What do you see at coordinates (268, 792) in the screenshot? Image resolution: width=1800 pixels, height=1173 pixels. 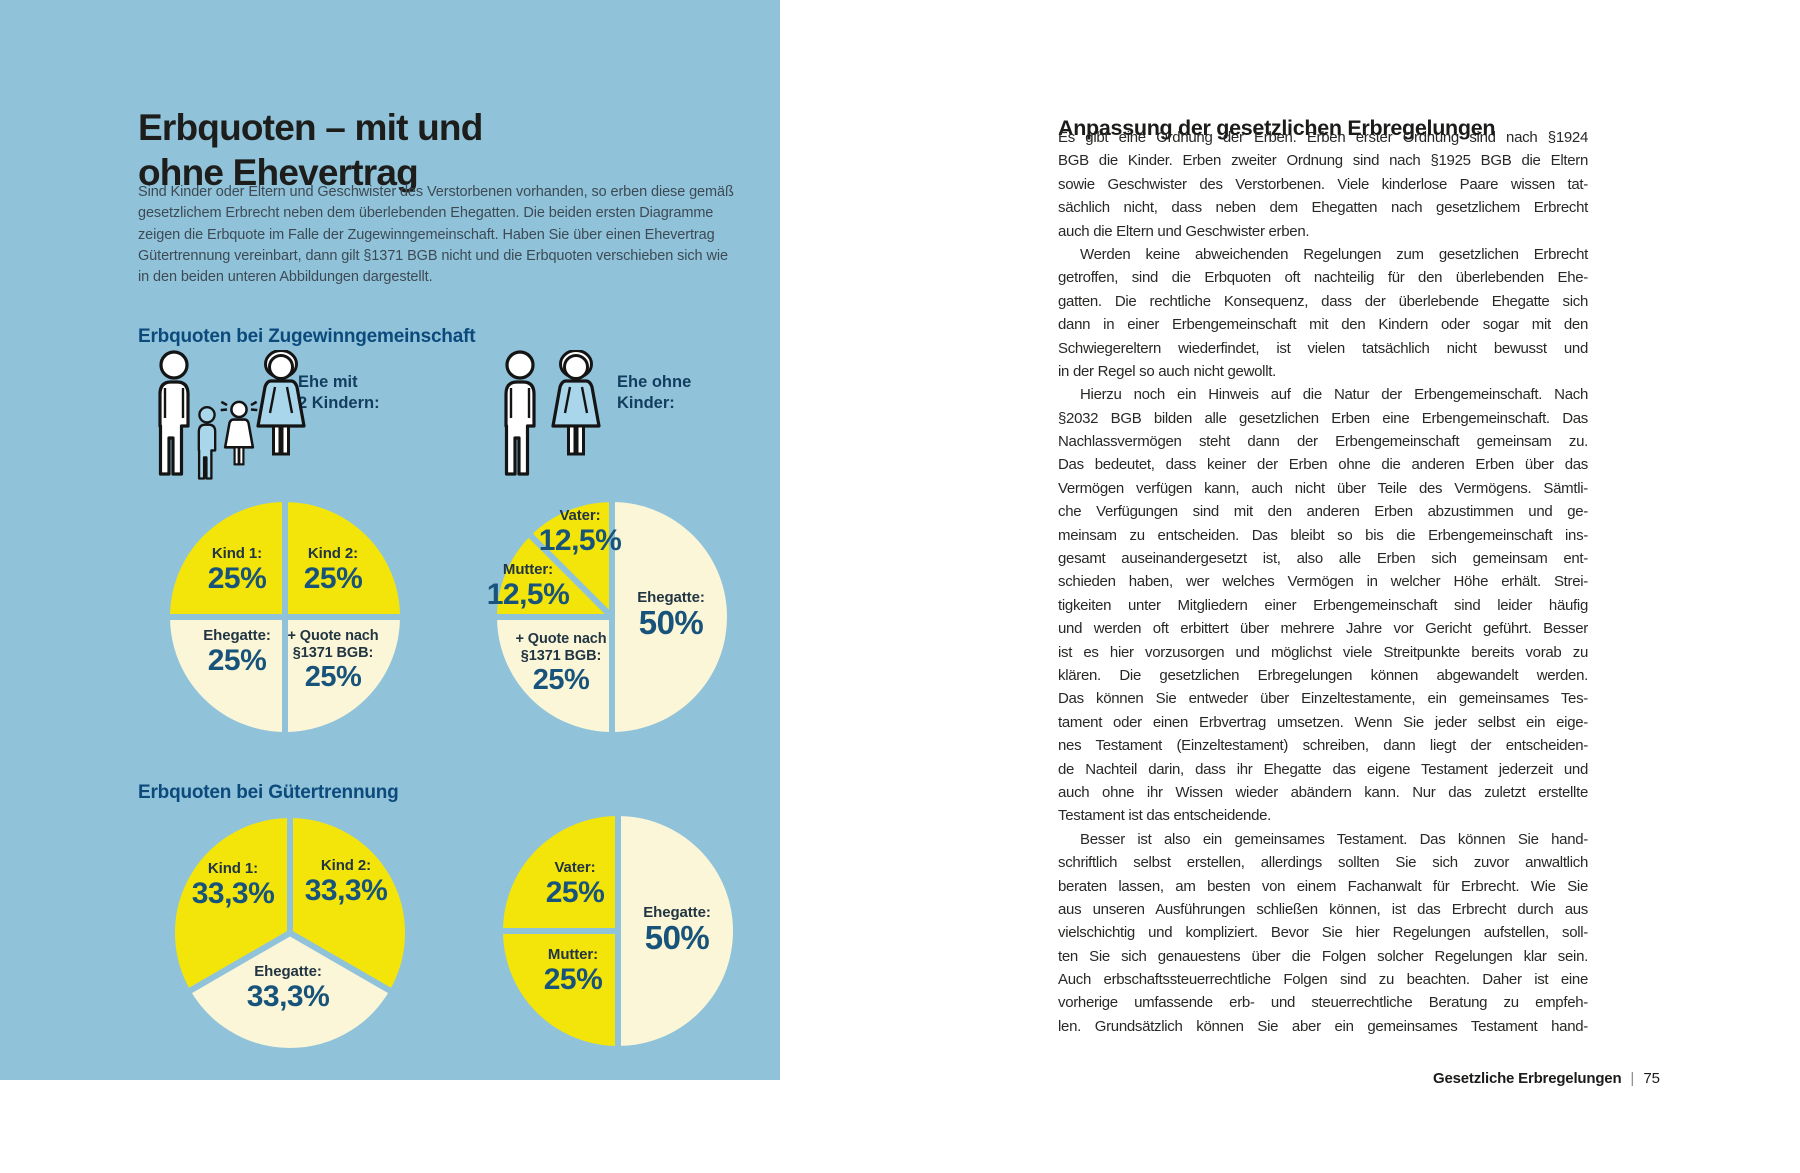 I see `section-heading-guetertrennung: Erbquoten bei Gütertrennung` at bounding box center [268, 792].